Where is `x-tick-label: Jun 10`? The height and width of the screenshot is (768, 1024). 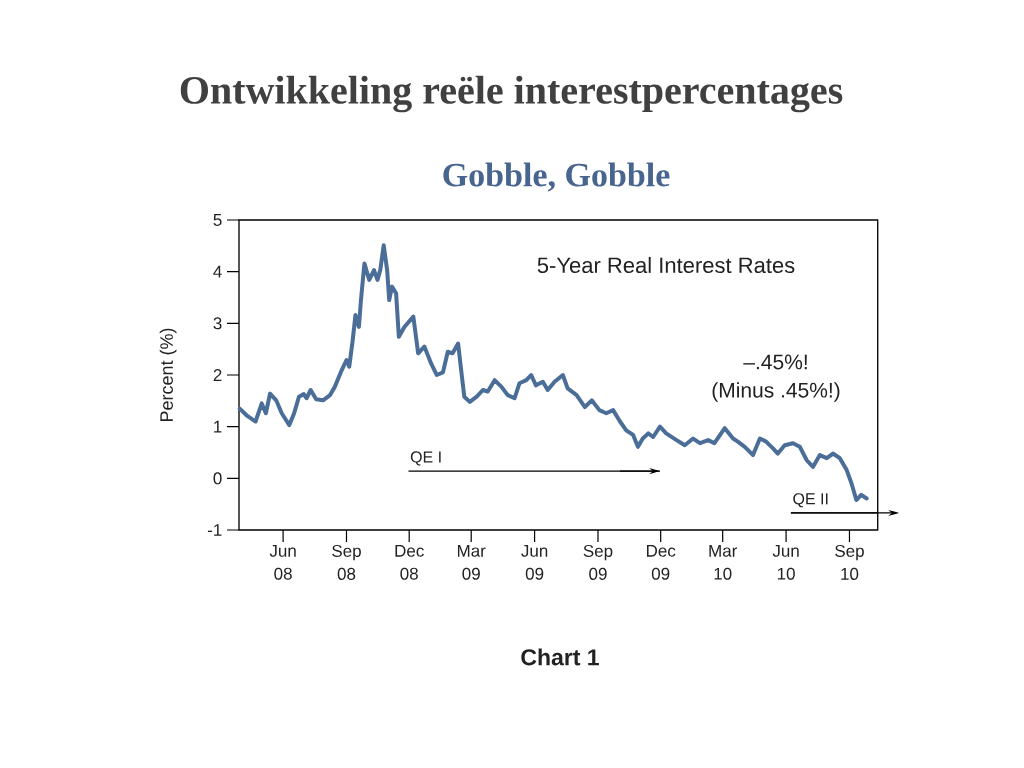 x-tick-label: Jun 10 is located at coordinates (785, 562).